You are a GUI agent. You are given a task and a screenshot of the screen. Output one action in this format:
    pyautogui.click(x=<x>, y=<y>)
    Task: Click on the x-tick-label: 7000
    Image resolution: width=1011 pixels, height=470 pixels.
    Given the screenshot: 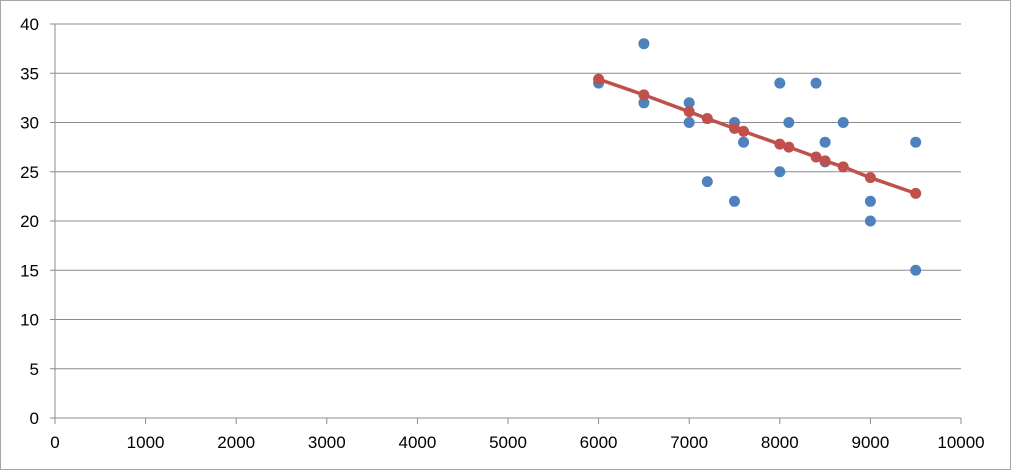 What is the action you would take?
    pyautogui.click(x=689, y=442)
    